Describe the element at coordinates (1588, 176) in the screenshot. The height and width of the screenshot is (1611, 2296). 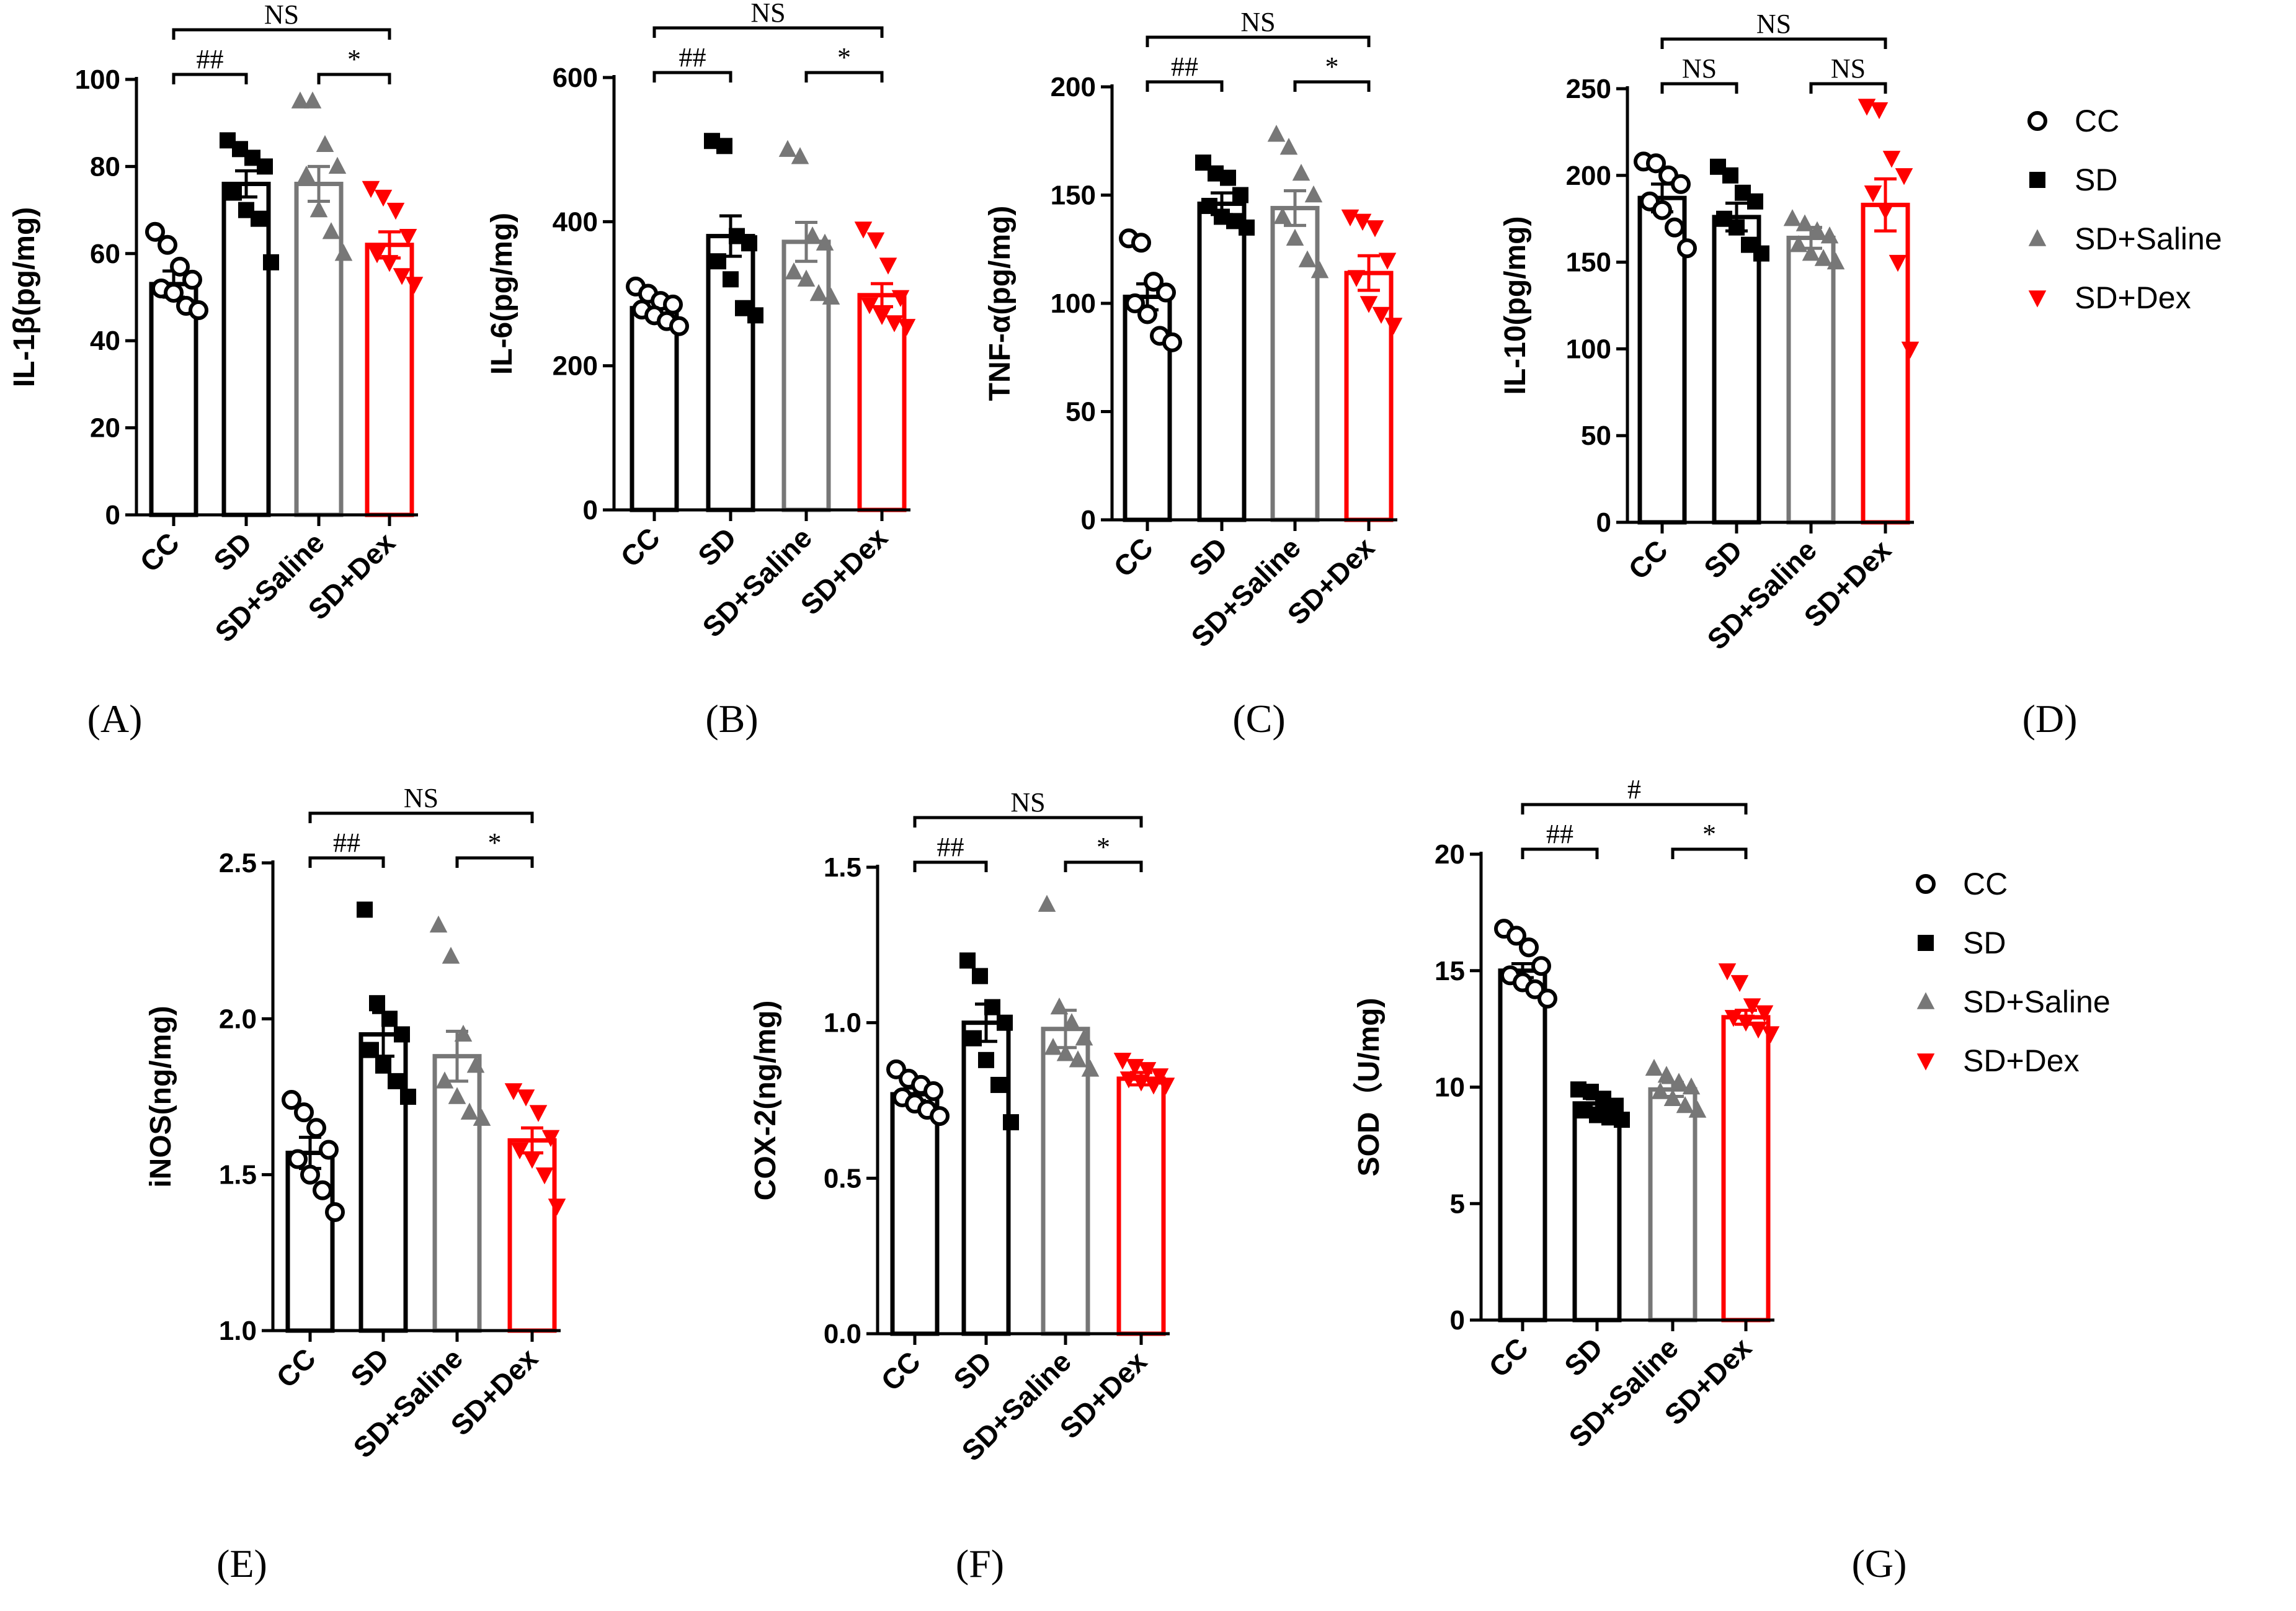
I see `y-tick-label: 200` at that location.